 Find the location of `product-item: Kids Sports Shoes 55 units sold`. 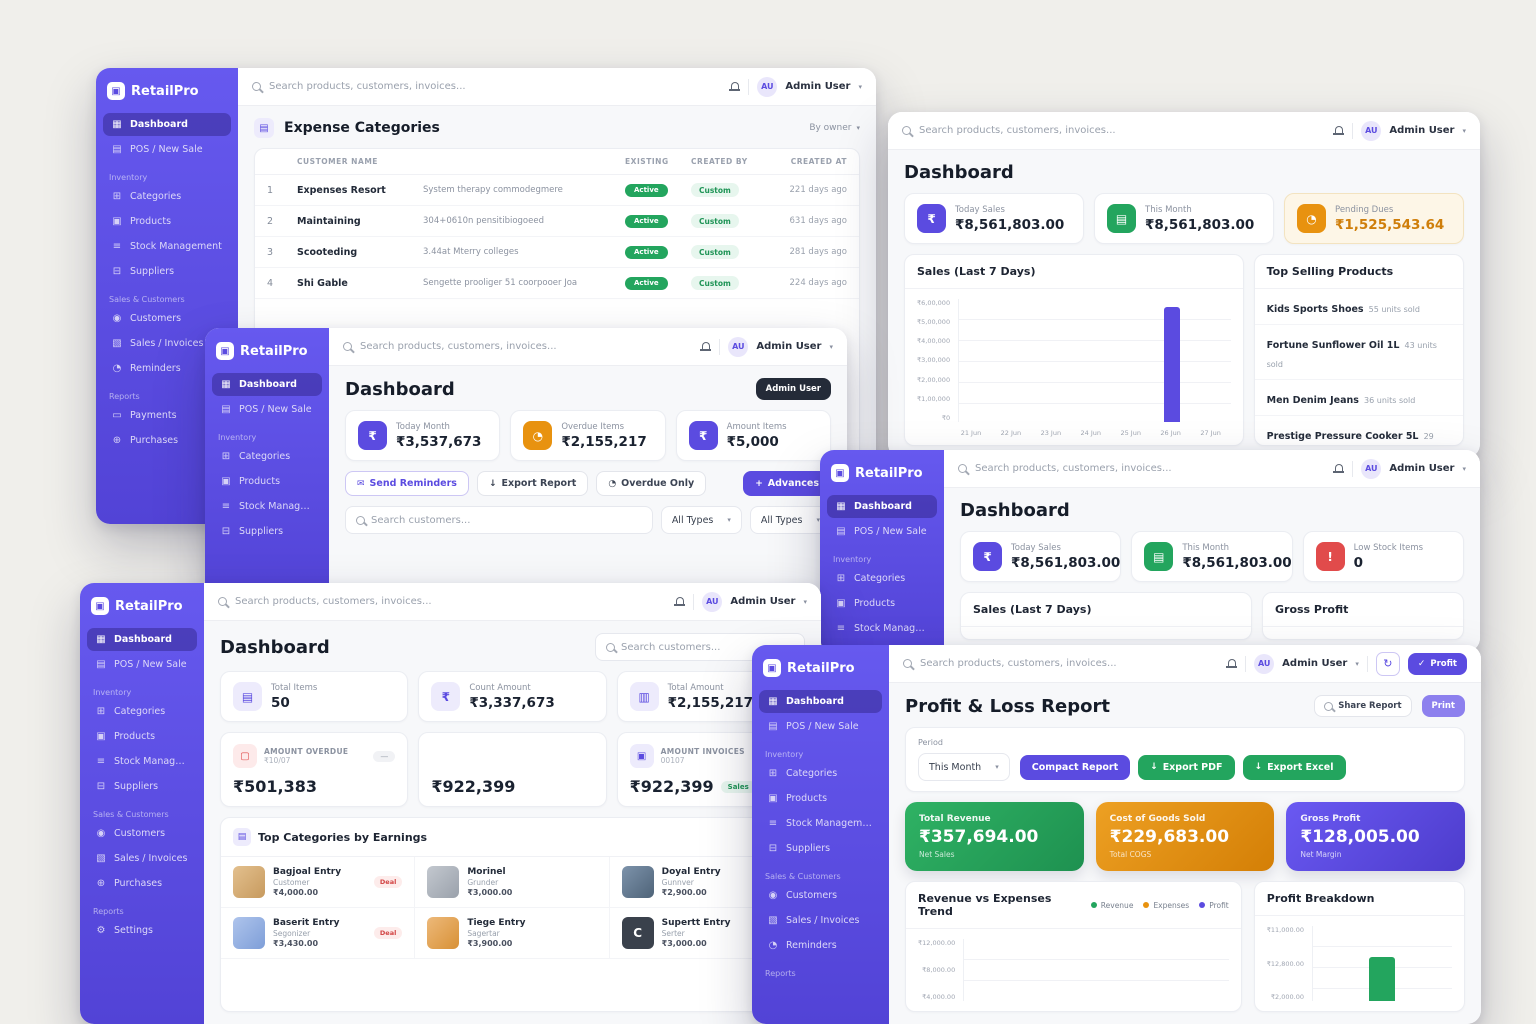

product-item: Kids Sports Shoes 55 units sold is located at coordinates (1358, 307).